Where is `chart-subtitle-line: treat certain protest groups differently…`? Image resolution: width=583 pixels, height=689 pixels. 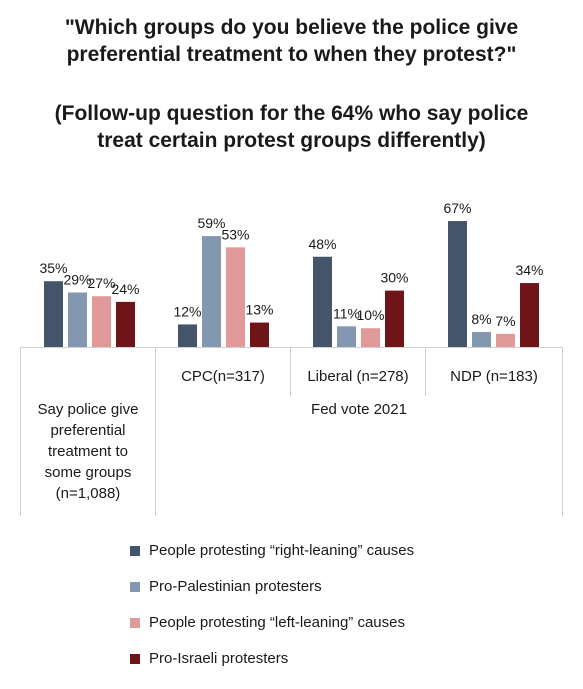 chart-subtitle-line: treat certain protest groups differently… is located at coordinates (291, 140).